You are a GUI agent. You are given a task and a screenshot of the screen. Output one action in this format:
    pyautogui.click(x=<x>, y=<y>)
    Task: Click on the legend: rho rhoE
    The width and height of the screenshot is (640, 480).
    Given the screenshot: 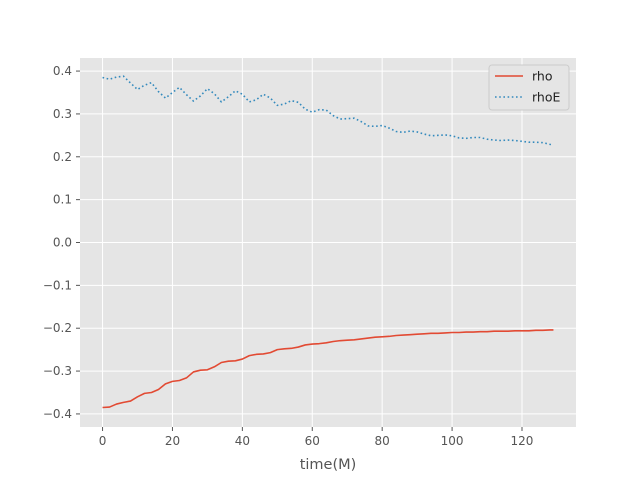 What is the action you would take?
    pyautogui.click(x=529, y=87)
    